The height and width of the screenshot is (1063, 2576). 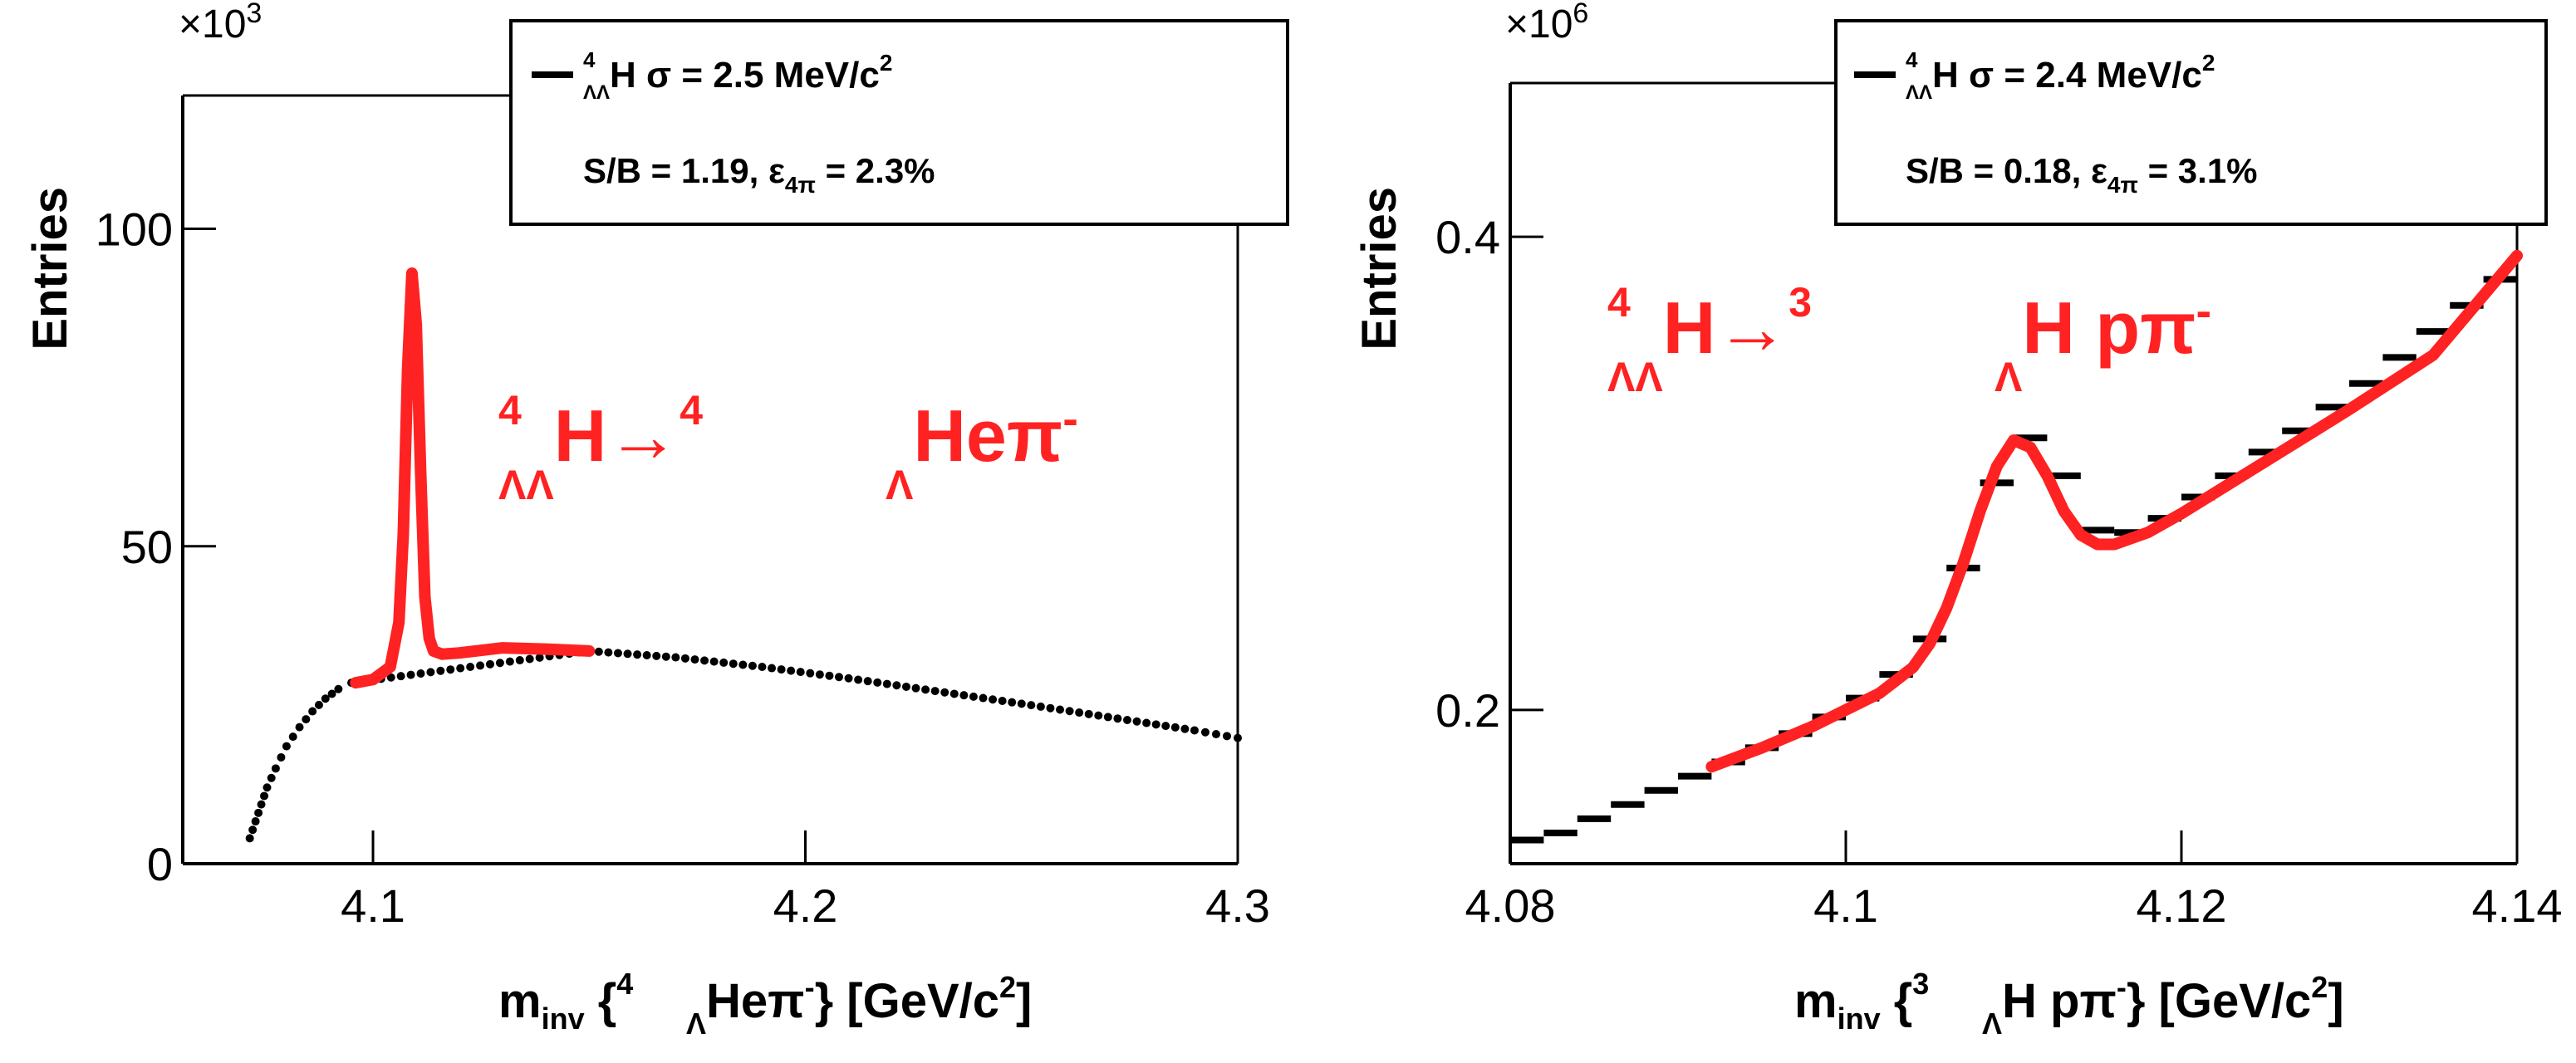 I want to click on right-x-tick-label: 4.12, so click(x=2182, y=905).